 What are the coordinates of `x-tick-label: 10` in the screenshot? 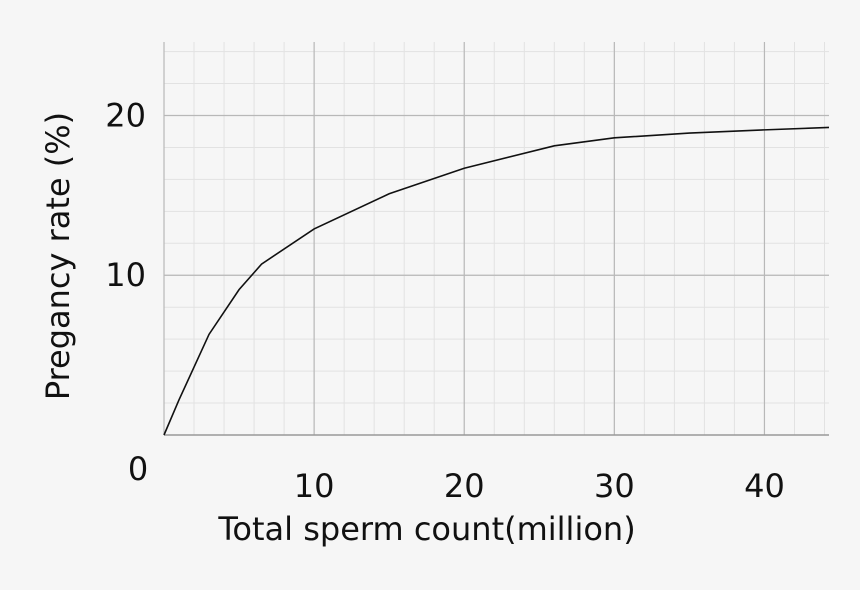 It's located at (314, 486).